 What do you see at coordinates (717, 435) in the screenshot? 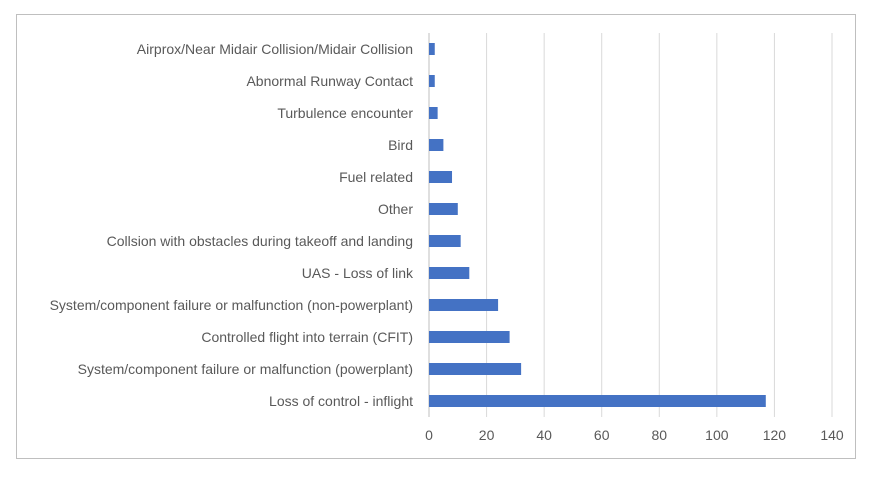
I see `x-tick-label: 100` at bounding box center [717, 435].